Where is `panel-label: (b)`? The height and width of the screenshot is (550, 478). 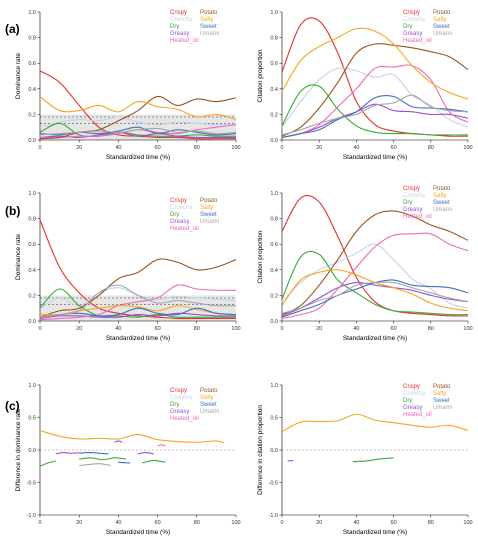
panel-label: (b) is located at coordinates (12, 211).